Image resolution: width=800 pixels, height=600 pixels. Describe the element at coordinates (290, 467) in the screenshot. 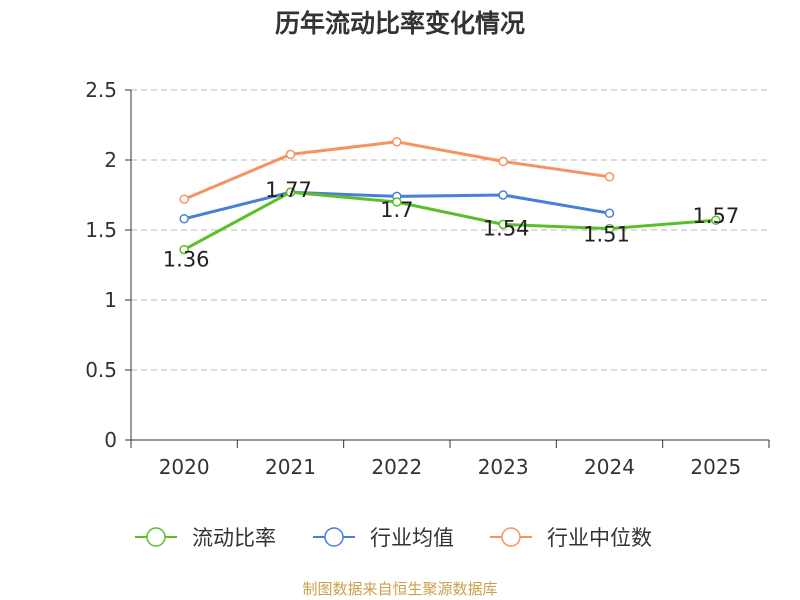

I see `x-tick-label: 2021` at that location.